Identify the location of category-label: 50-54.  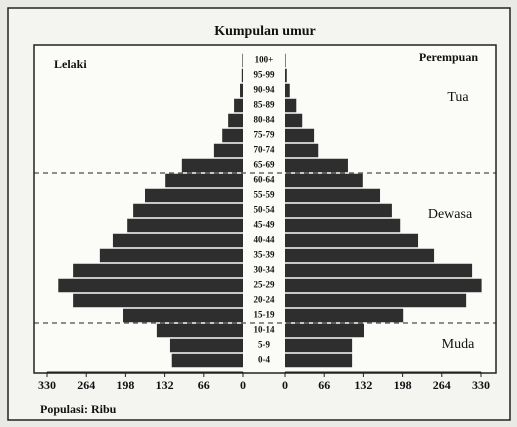
(264, 210).